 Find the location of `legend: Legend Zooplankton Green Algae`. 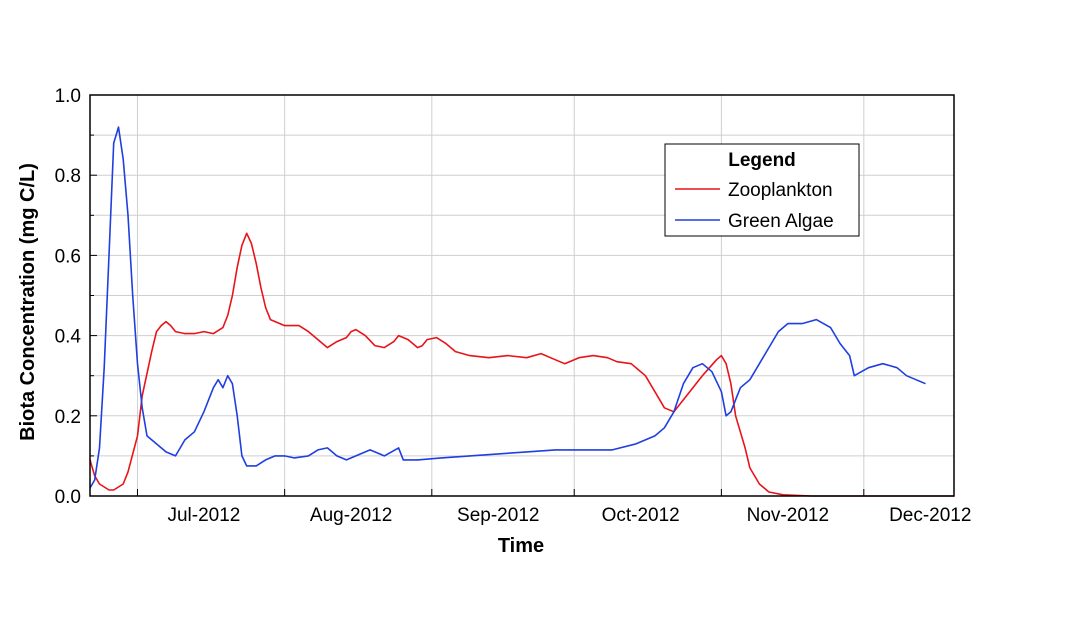

legend: Legend Zooplankton Green Algae is located at coordinates (762, 190).